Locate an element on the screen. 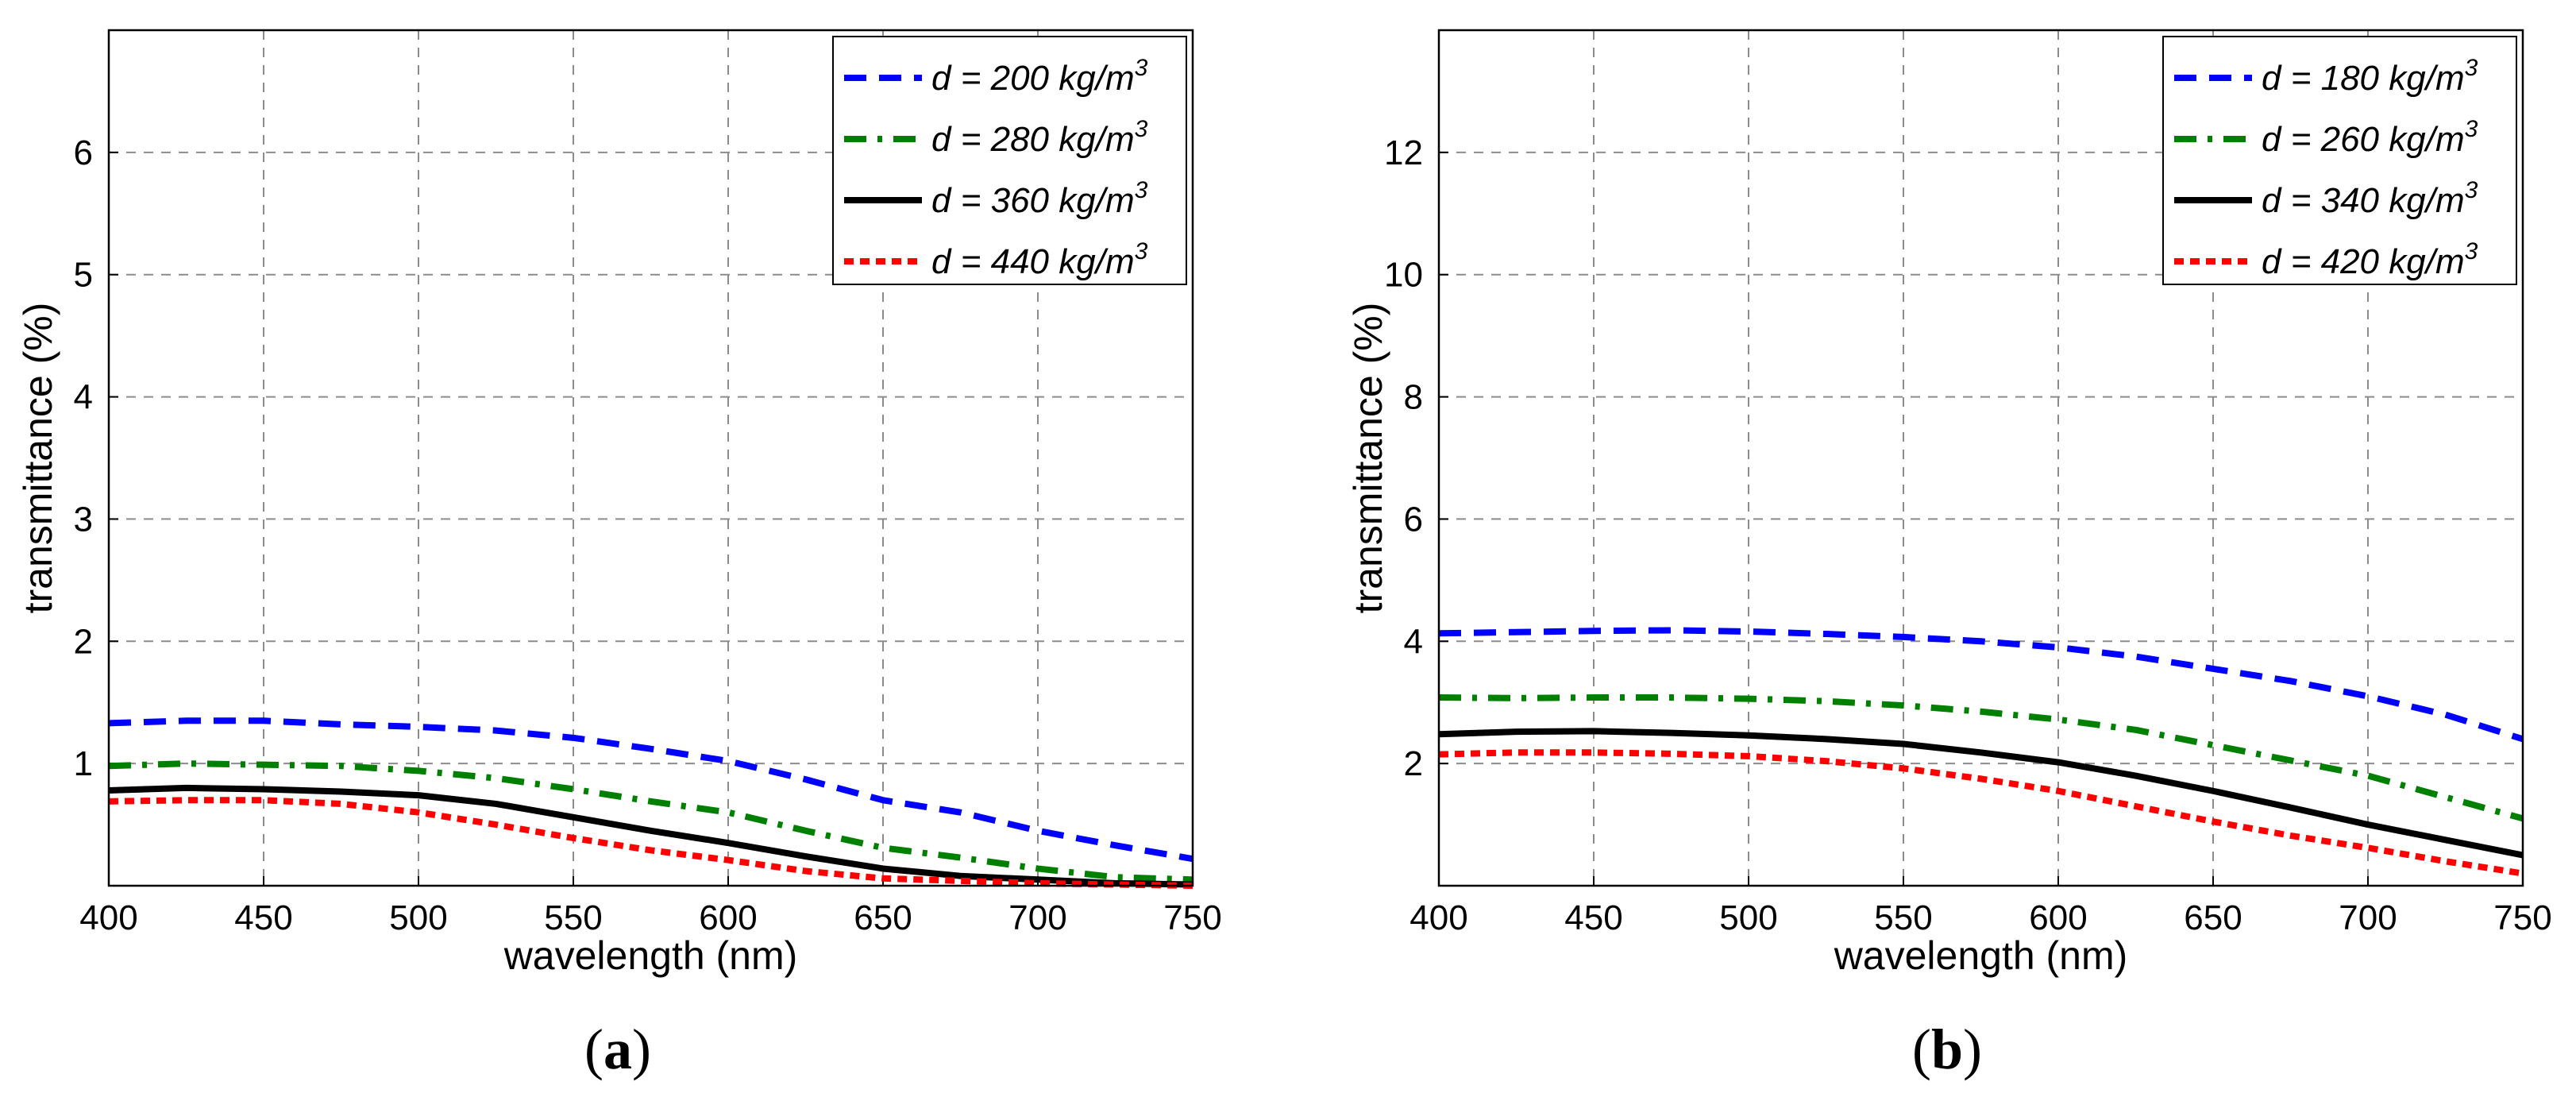  y-tick-label: 12 is located at coordinates (1403, 152).